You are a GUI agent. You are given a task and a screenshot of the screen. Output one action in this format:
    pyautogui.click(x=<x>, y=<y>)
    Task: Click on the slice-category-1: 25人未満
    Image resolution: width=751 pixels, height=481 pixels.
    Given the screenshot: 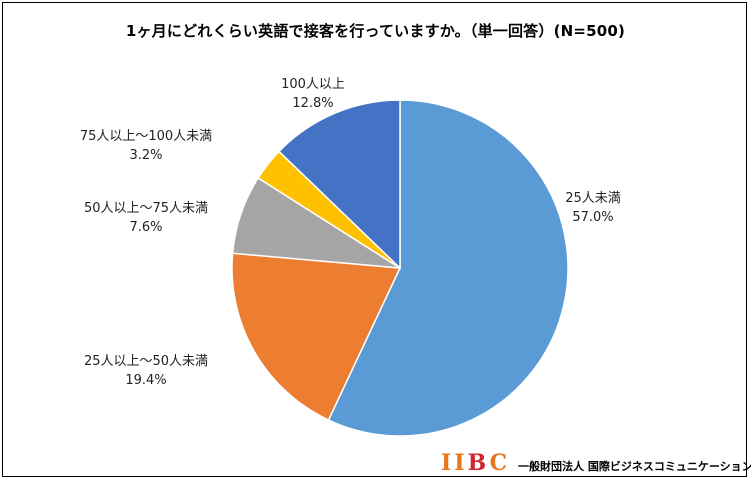 What is the action you would take?
    pyautogui.click(x=593, y=198)
    